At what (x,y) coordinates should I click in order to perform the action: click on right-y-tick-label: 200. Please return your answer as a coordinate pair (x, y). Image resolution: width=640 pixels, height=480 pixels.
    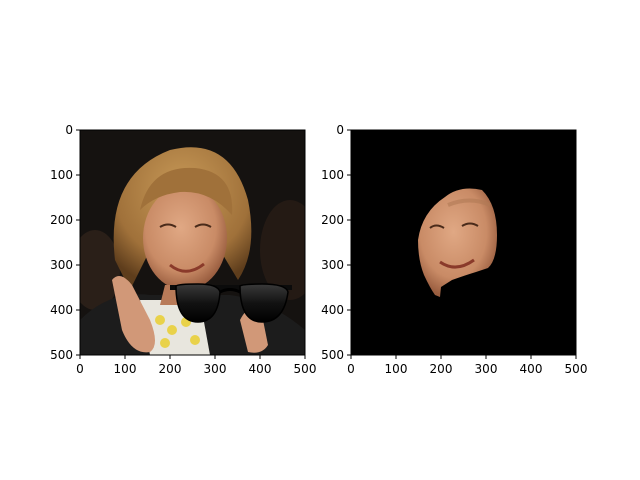
    Looking at the image, I should click on (332, 220).